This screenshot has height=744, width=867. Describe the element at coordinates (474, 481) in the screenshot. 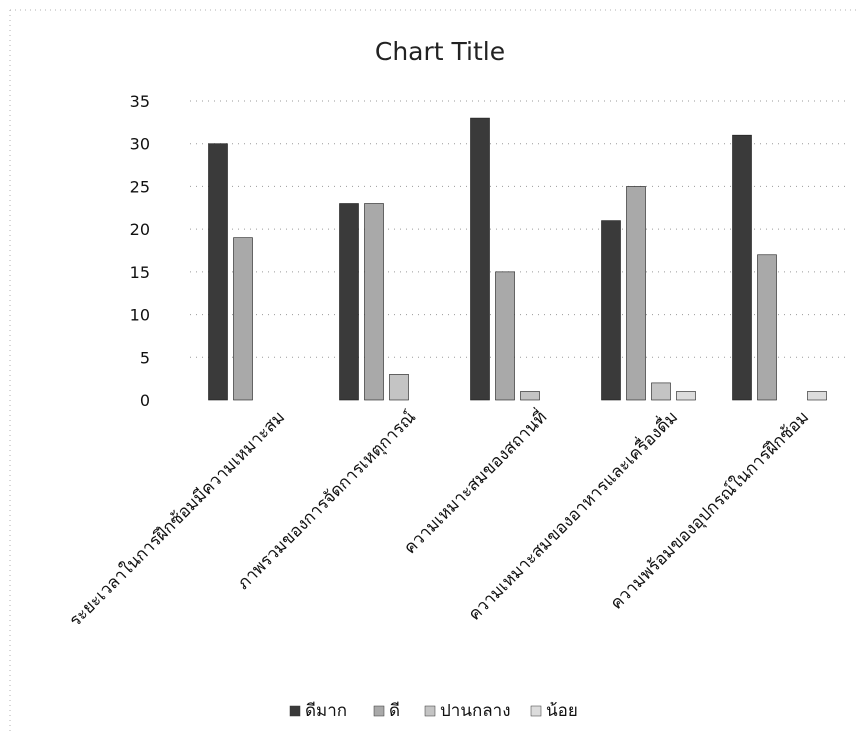

I see `x-category-label: ความเหมาะสมของสถานที่` at that location.